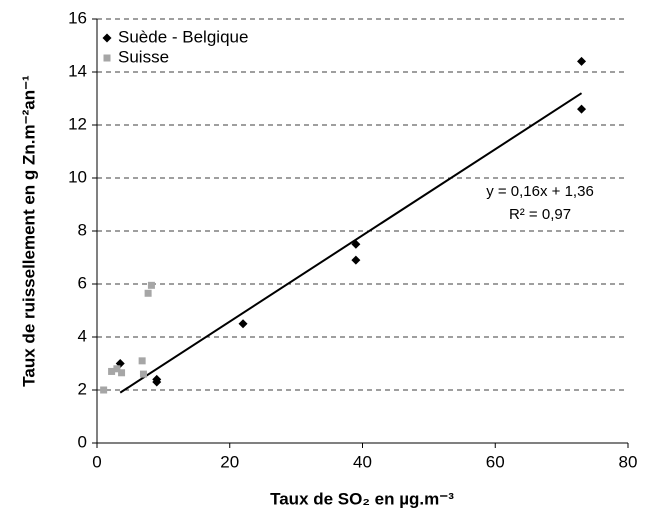  What do you see at coordinates (229, 461) in the screenshot?
I see `x-tick-label: 20` at bounding box center [229, 461].